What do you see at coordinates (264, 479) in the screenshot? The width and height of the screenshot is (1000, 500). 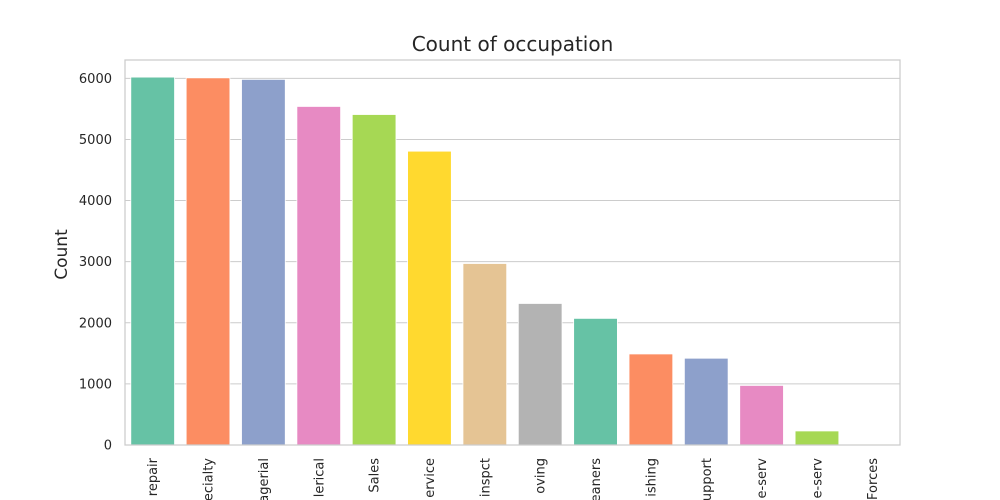 I see `x-tick-label: agerial` at bounding box center [264, 479].